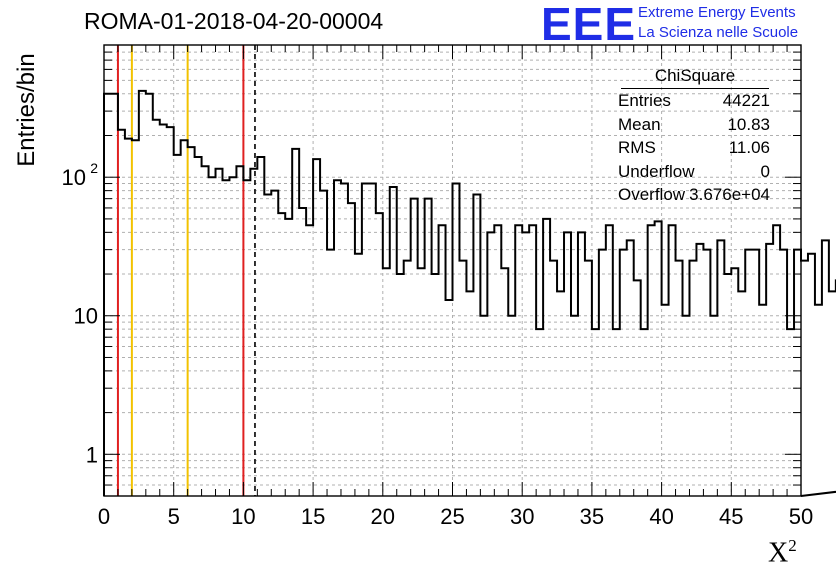 This screenshot has height=572, width=836. Describe the element at coordinates (765, 171) in the screenshot. I see `stats-value: 0` at that location.